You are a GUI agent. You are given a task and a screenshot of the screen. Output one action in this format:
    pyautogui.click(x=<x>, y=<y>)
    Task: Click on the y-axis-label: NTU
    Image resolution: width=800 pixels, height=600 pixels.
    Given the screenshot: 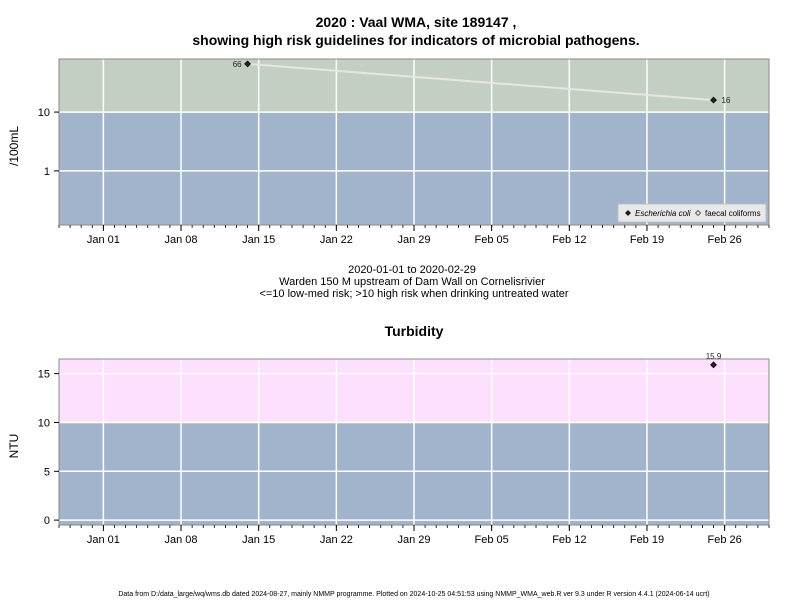 What is the action you would take?
    pyautogui.click(x=14, y=446)
    